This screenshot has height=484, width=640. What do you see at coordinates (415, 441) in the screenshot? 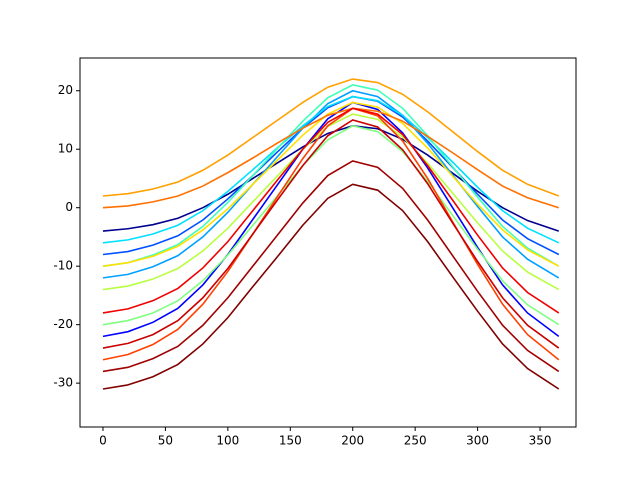
I see `x-tick-label: 250` at bounding box center [415, 441].